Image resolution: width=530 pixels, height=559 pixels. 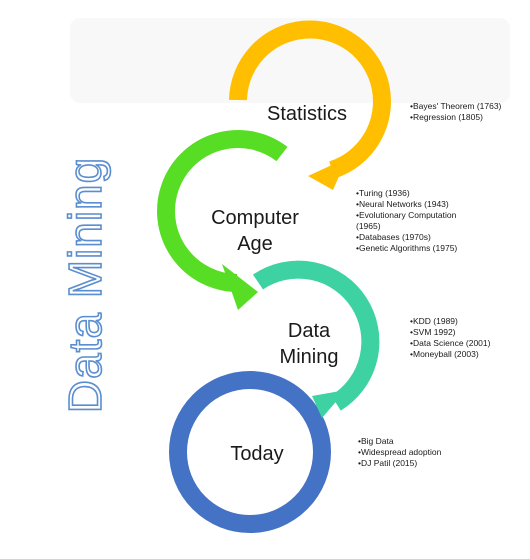 What do you see at coordinates (467, 354) in the screenshot?
I see `bullet-item: Moneyball (2003)` at bounding box center [467, 354].